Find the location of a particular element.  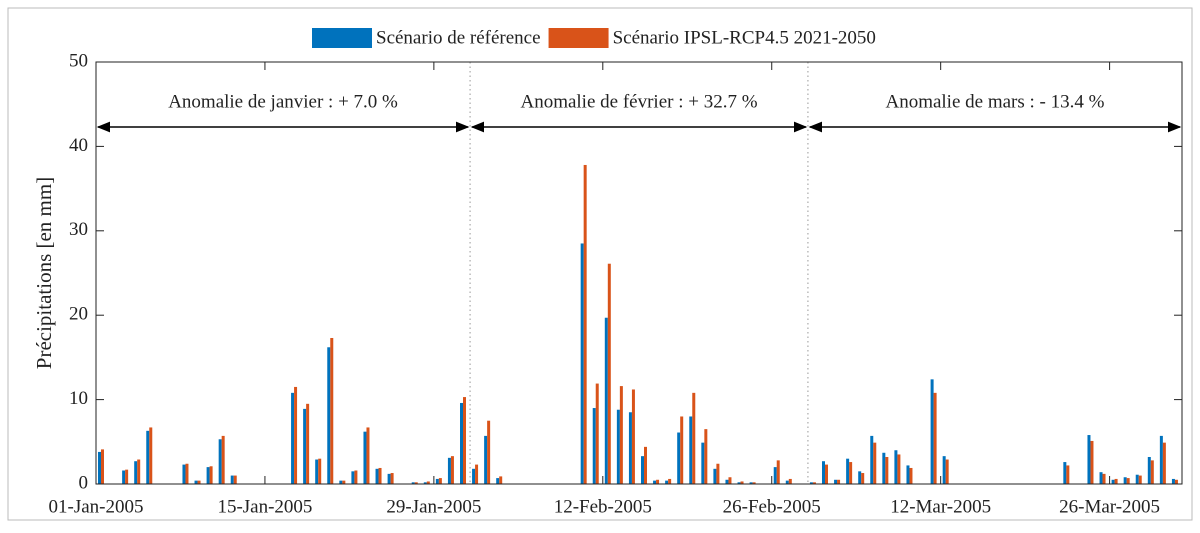

x-tick-label: 26-Feb-2005 is located at coordinates (772, 506).